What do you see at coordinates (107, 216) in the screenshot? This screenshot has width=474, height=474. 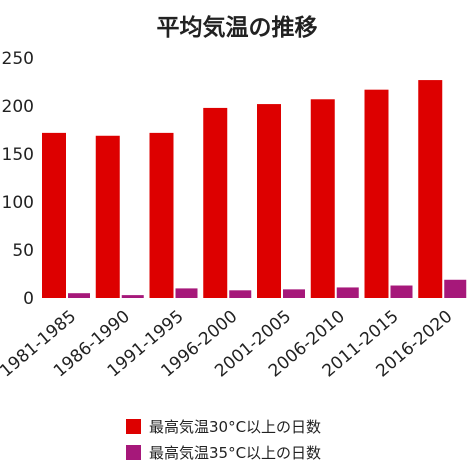 I see `bar-1-1986-1990` at bounding box center [107, 216].